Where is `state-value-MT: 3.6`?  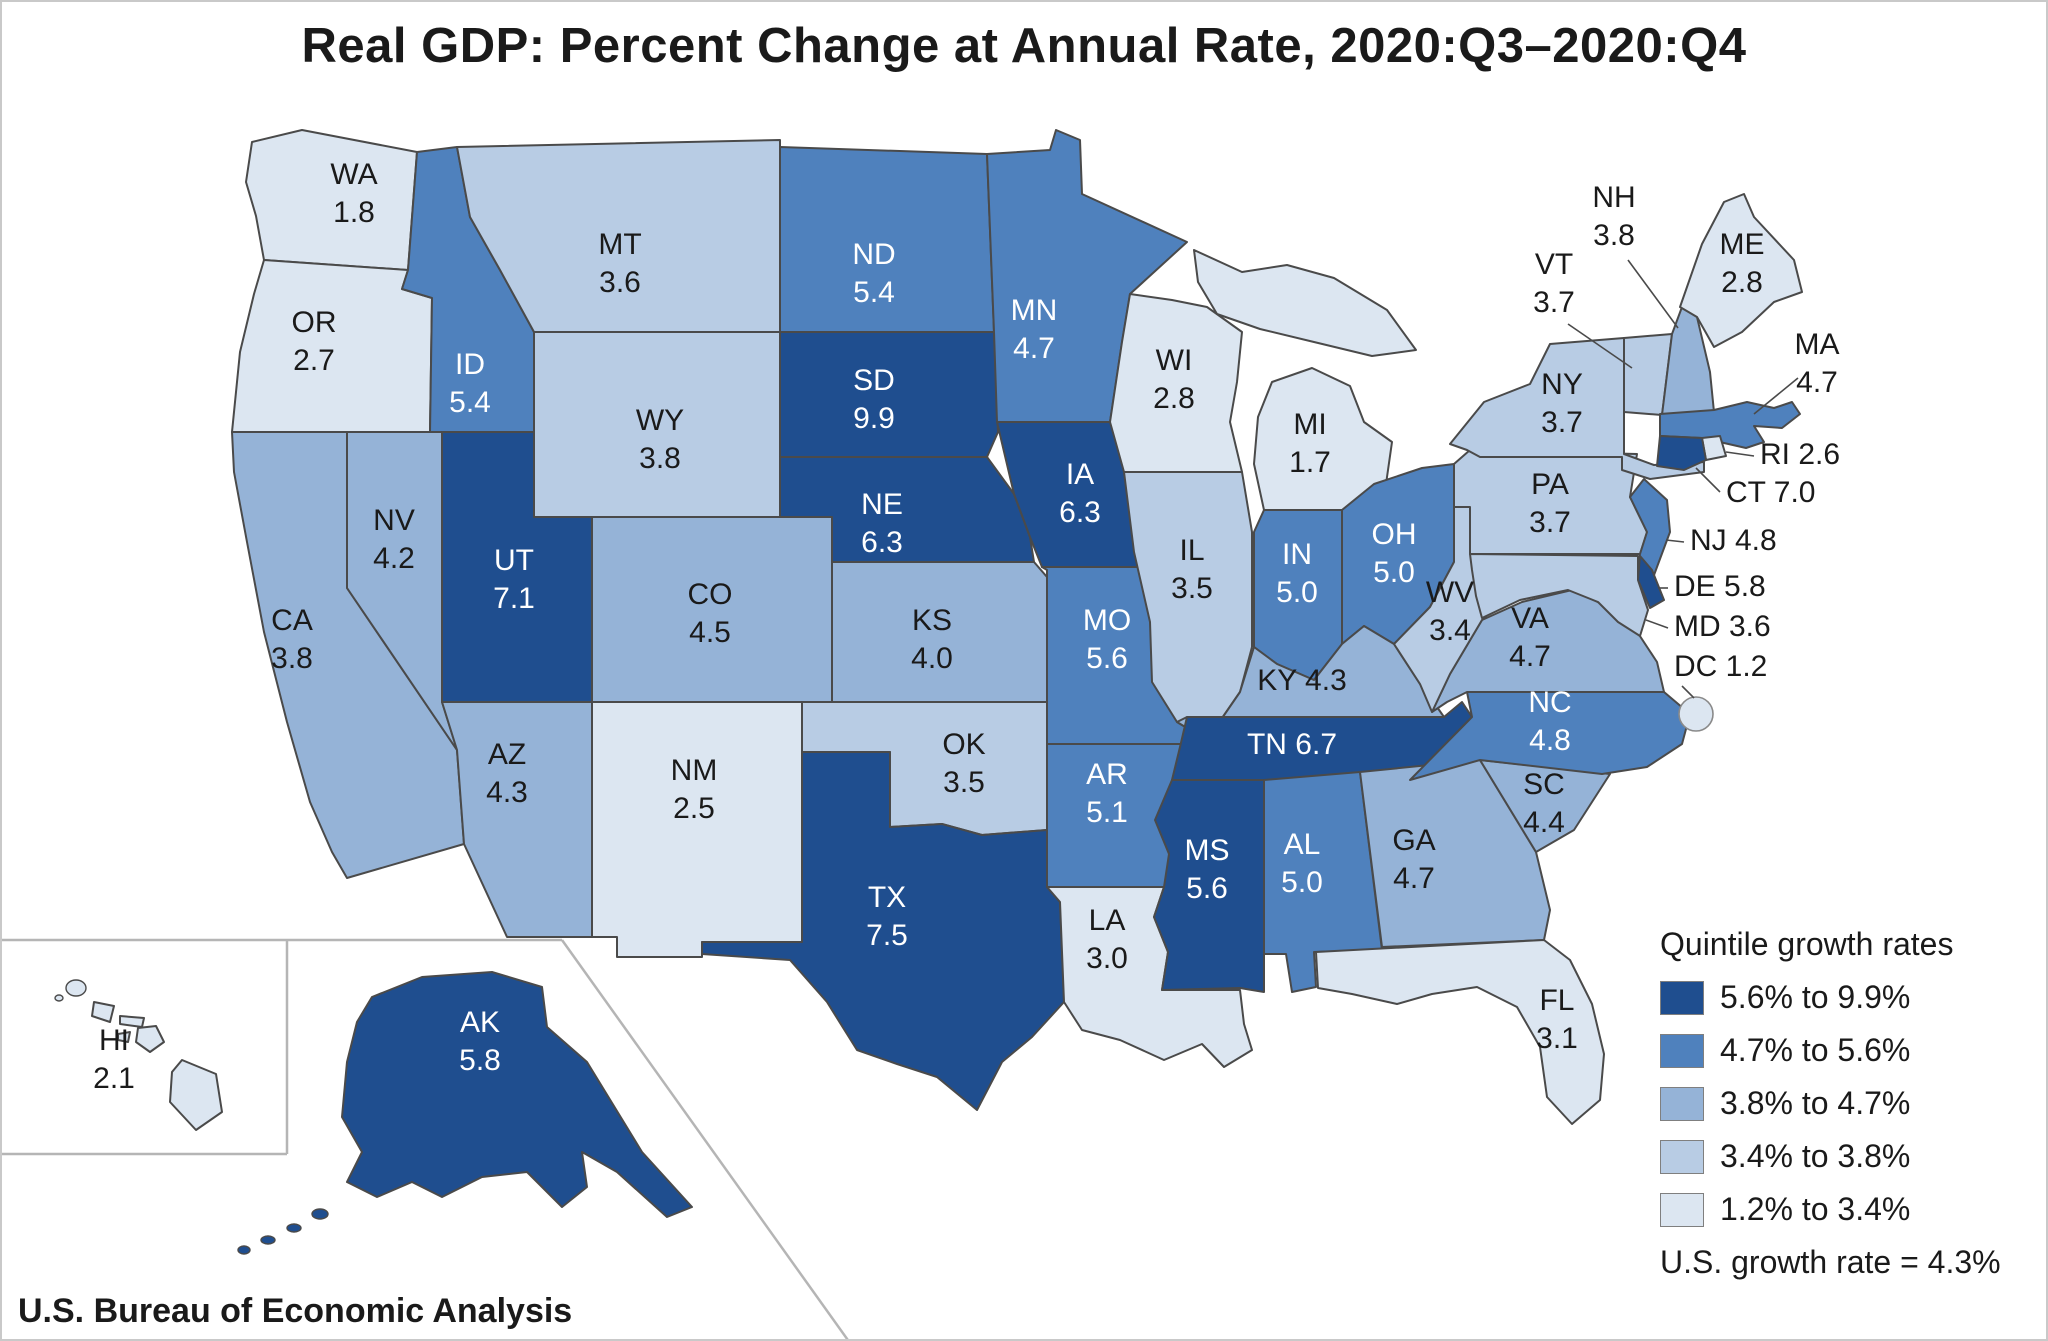
state-value-MT: 3.6 is located at coordinates (620, 282).